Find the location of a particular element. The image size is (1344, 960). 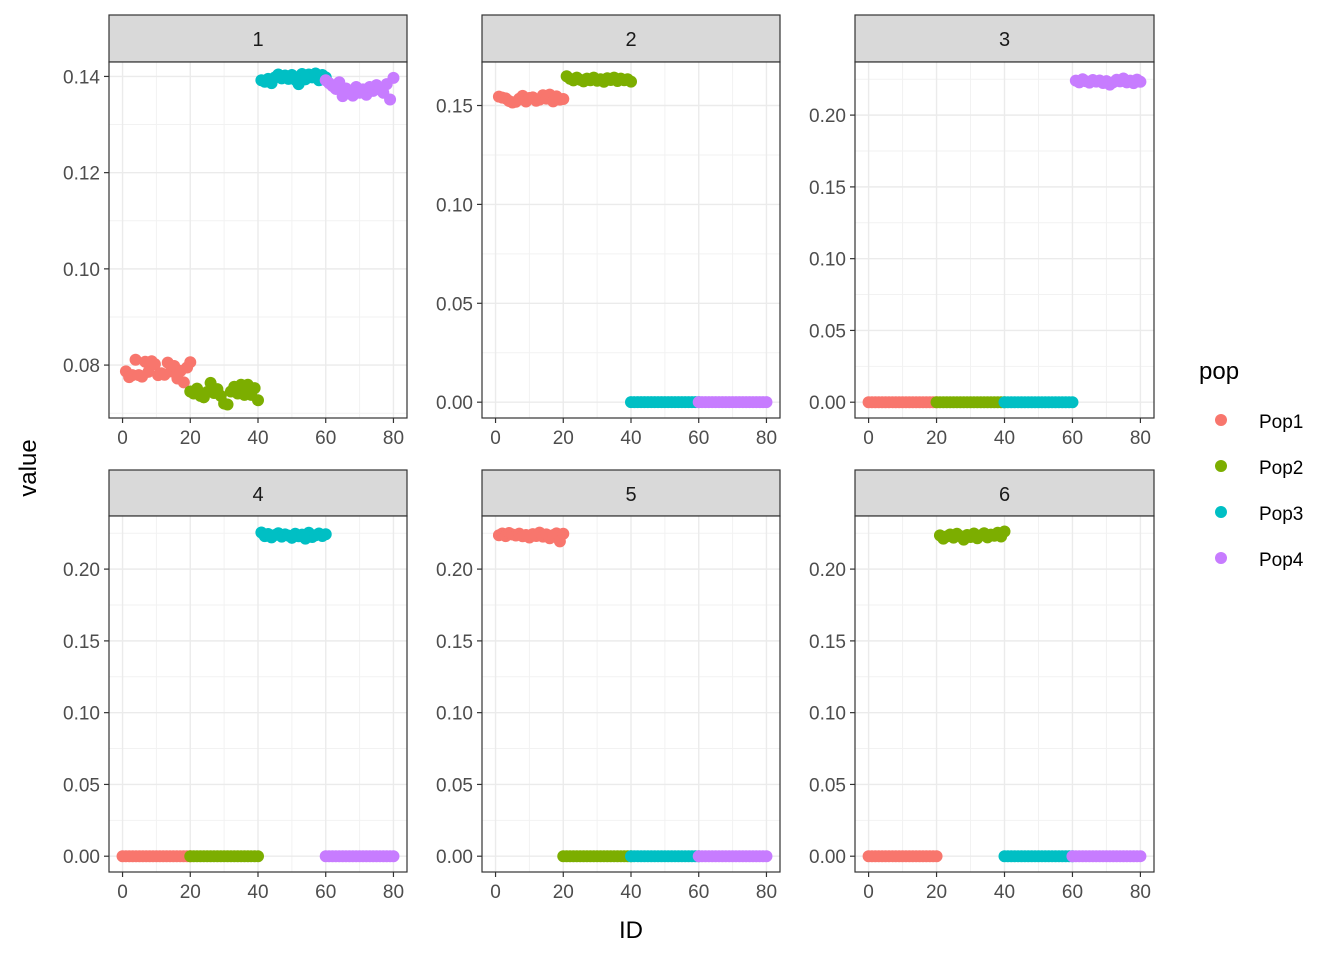

facet-panel-3: 3 0 20 40 60 80 0.00 0.05 0.10 0.15 0.20 is located at coordinates (982, 231).